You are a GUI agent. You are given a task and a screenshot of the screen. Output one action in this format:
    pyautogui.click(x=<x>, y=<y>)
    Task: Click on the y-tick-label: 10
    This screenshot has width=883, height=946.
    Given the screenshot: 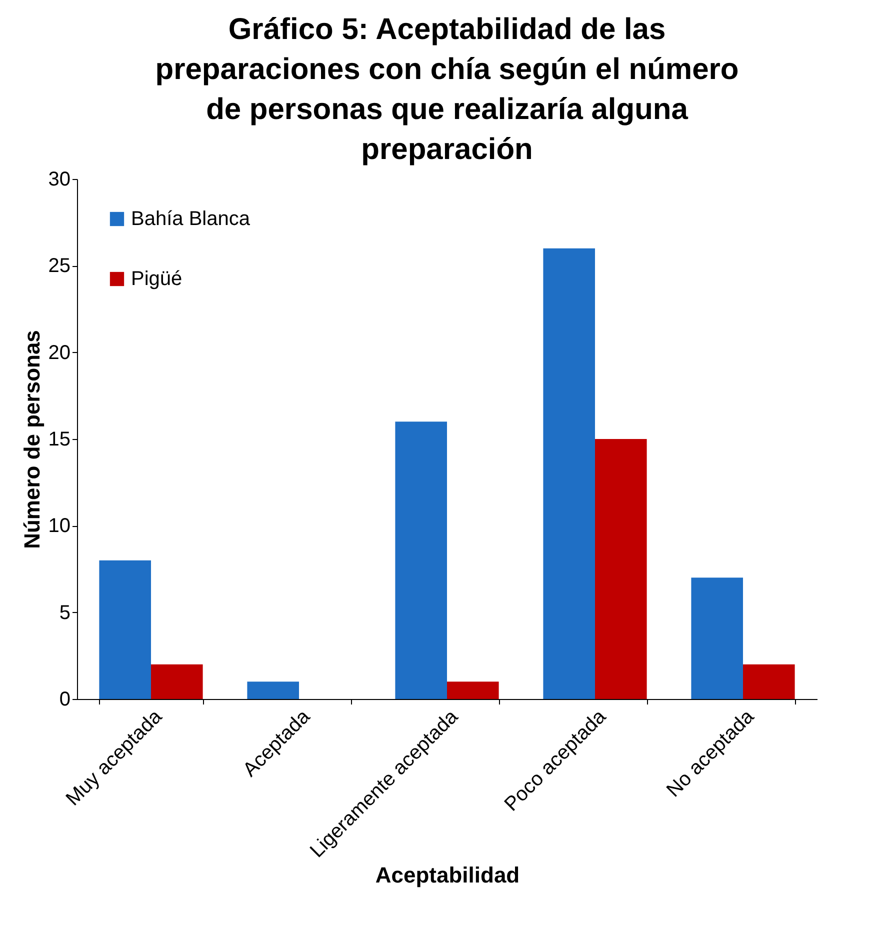 What is the action you would take?
    pyautogui.click(x=59, y=526)
    